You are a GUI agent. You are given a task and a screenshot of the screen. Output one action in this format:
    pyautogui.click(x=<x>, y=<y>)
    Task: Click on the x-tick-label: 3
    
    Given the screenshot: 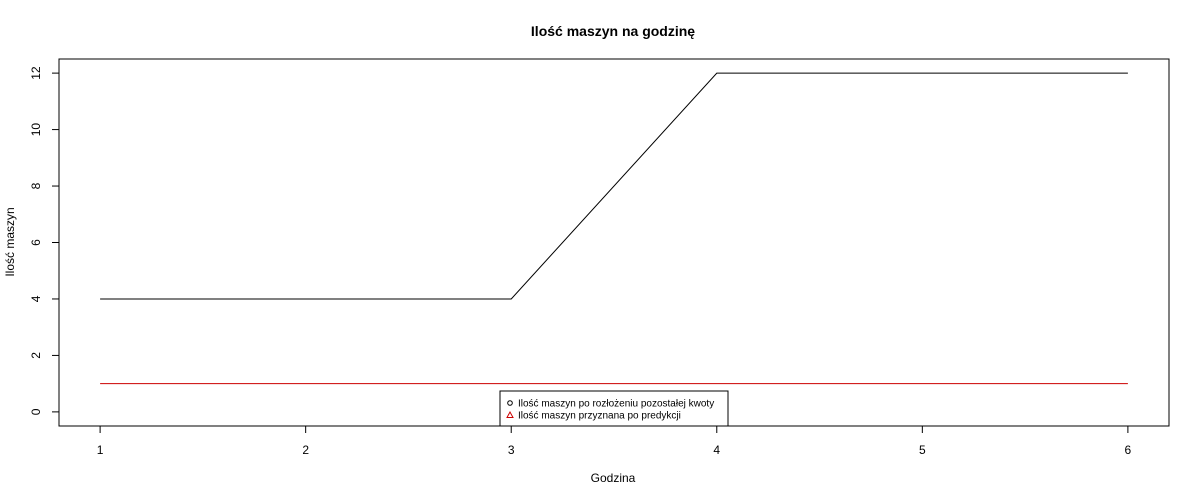 What is the action you would take?
    pyautogui.click(x=511, y=450)
    